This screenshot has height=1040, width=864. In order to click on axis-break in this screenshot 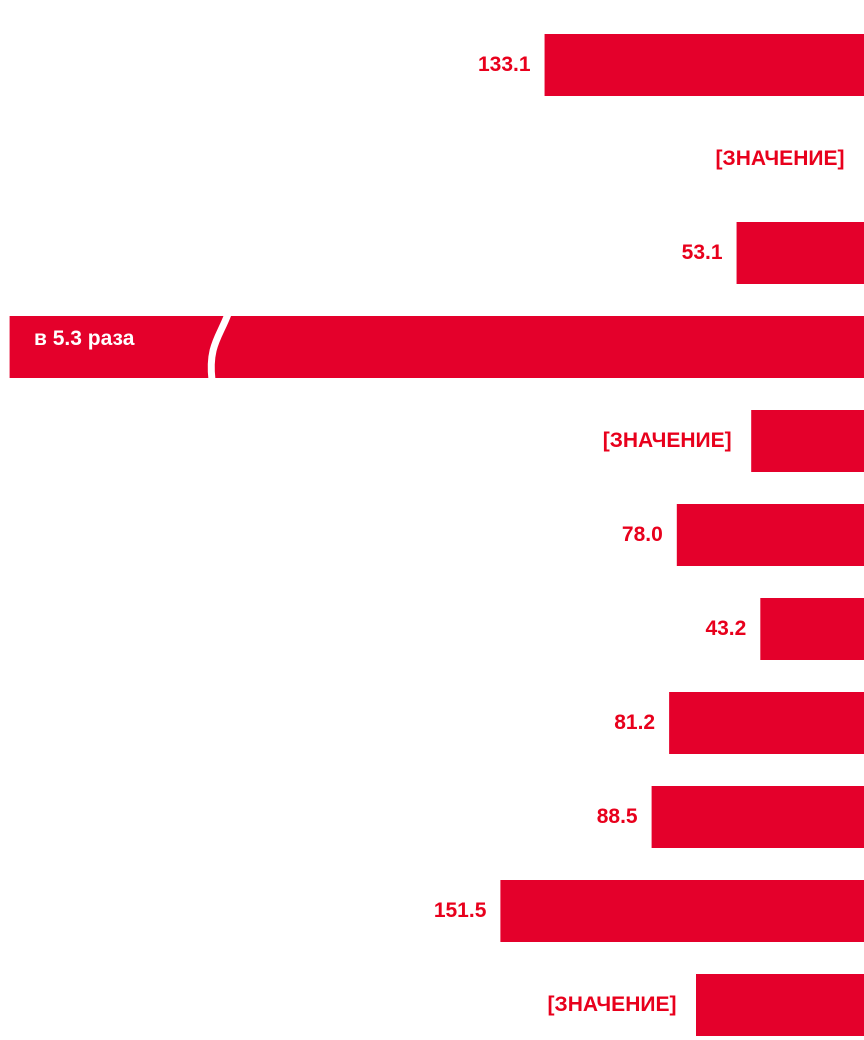, I will do `click(219, 346)`.